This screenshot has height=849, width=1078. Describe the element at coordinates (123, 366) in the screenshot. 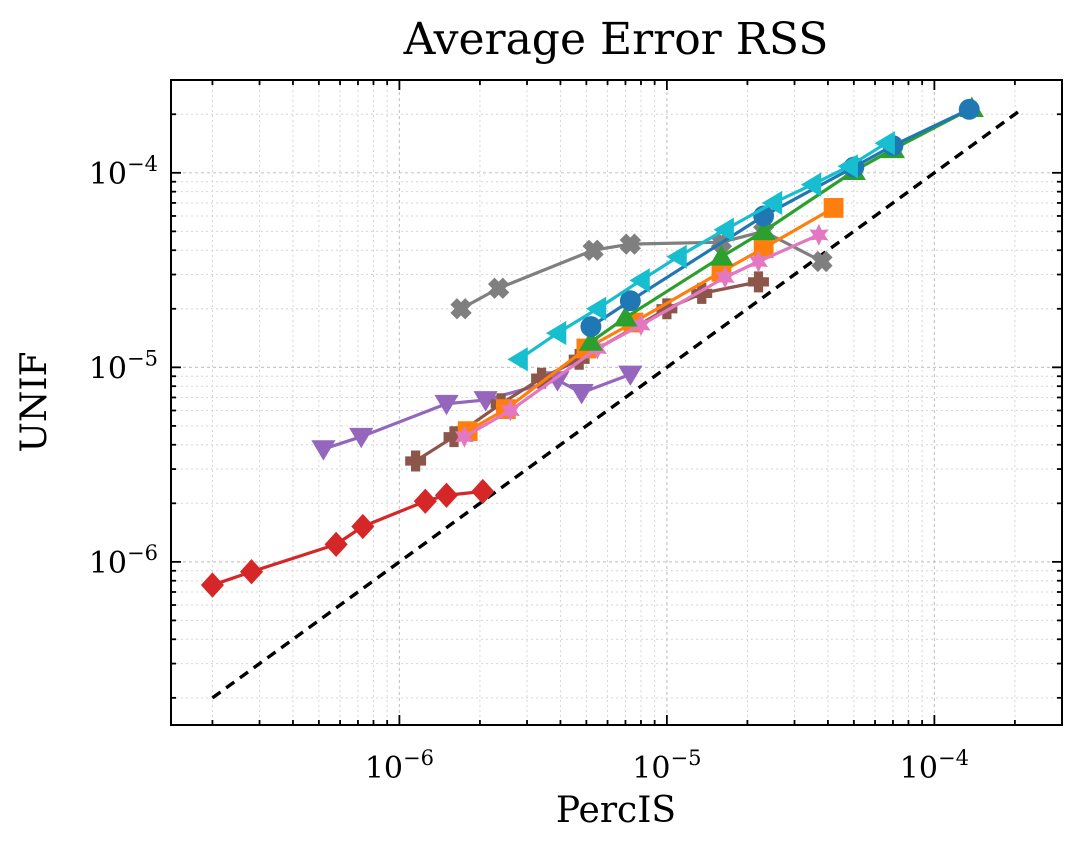

I see `y-tick-label: 10⁻⁵` at that location.